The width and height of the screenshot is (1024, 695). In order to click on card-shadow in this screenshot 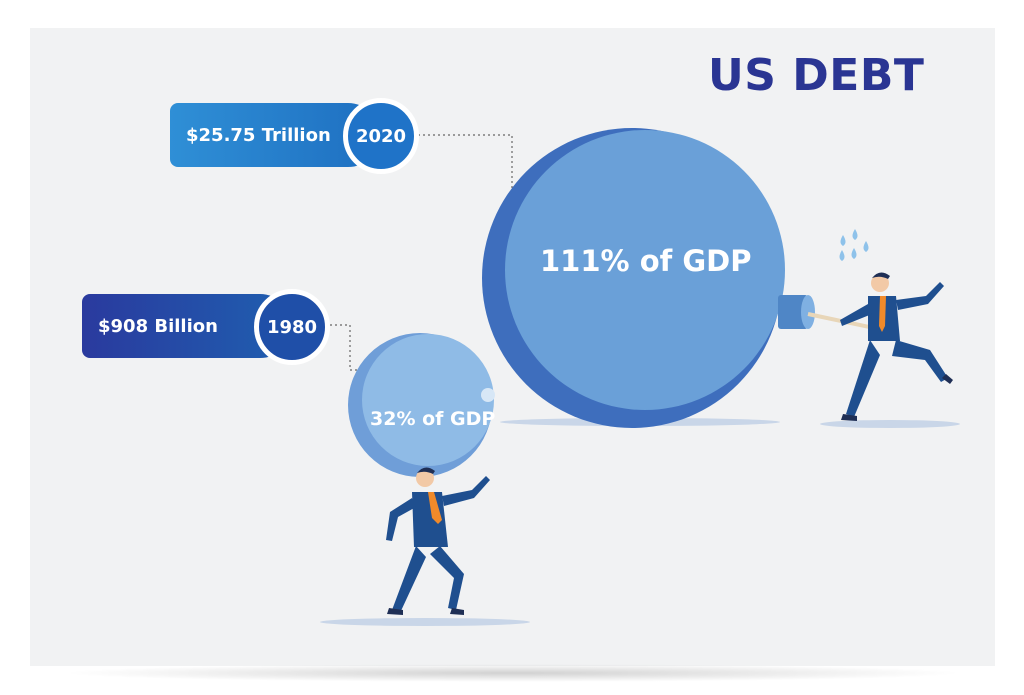, I will do `click(512, 673)`.